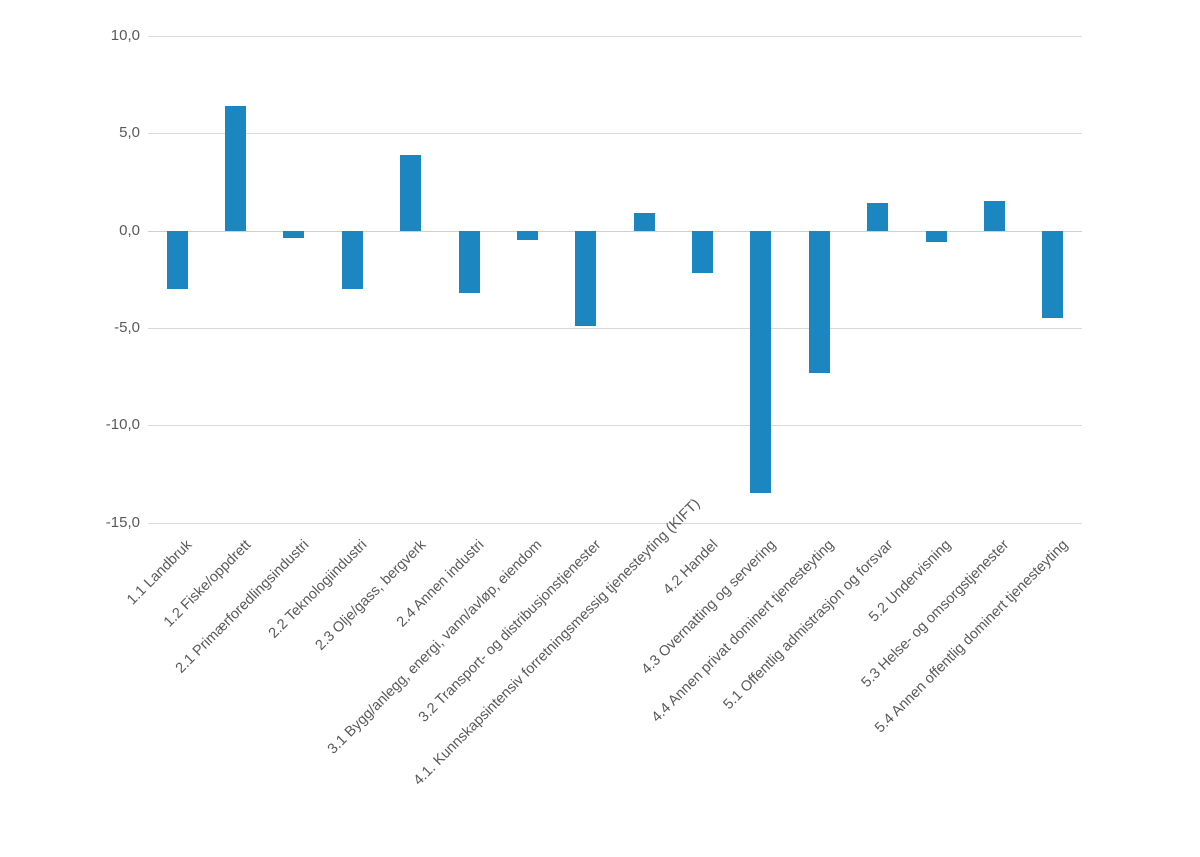 Image resolution: width=1200 pixels, height=857 pixels. I want to click on y-axis-tick-label: 0,0, so click(129, 230).